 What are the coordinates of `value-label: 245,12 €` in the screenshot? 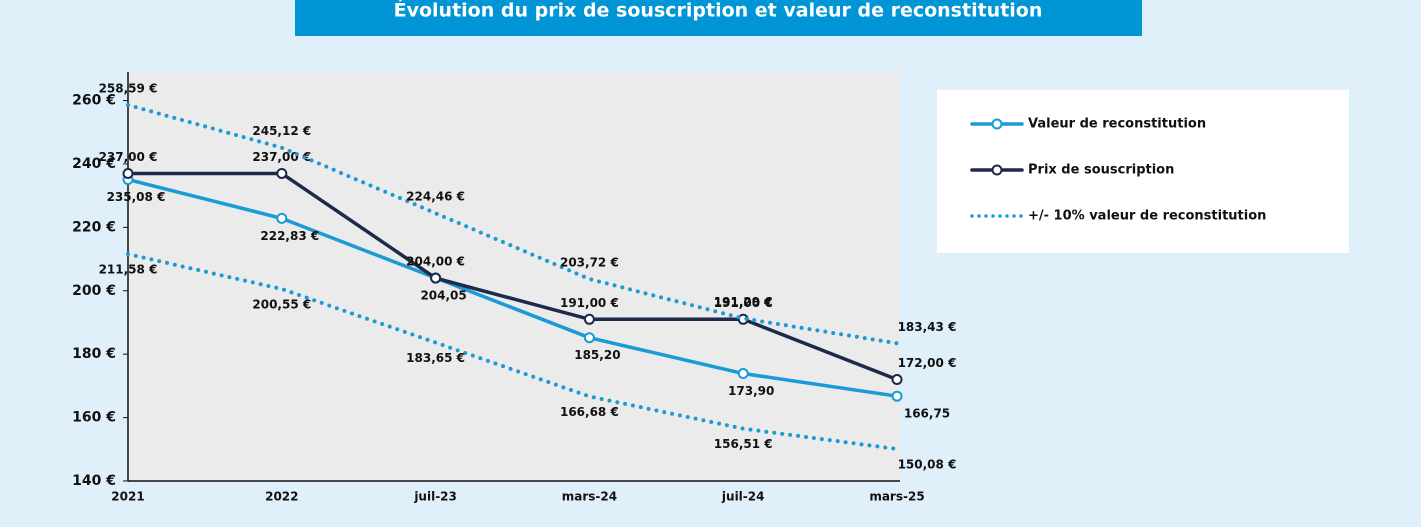 It's located at (281, 131).